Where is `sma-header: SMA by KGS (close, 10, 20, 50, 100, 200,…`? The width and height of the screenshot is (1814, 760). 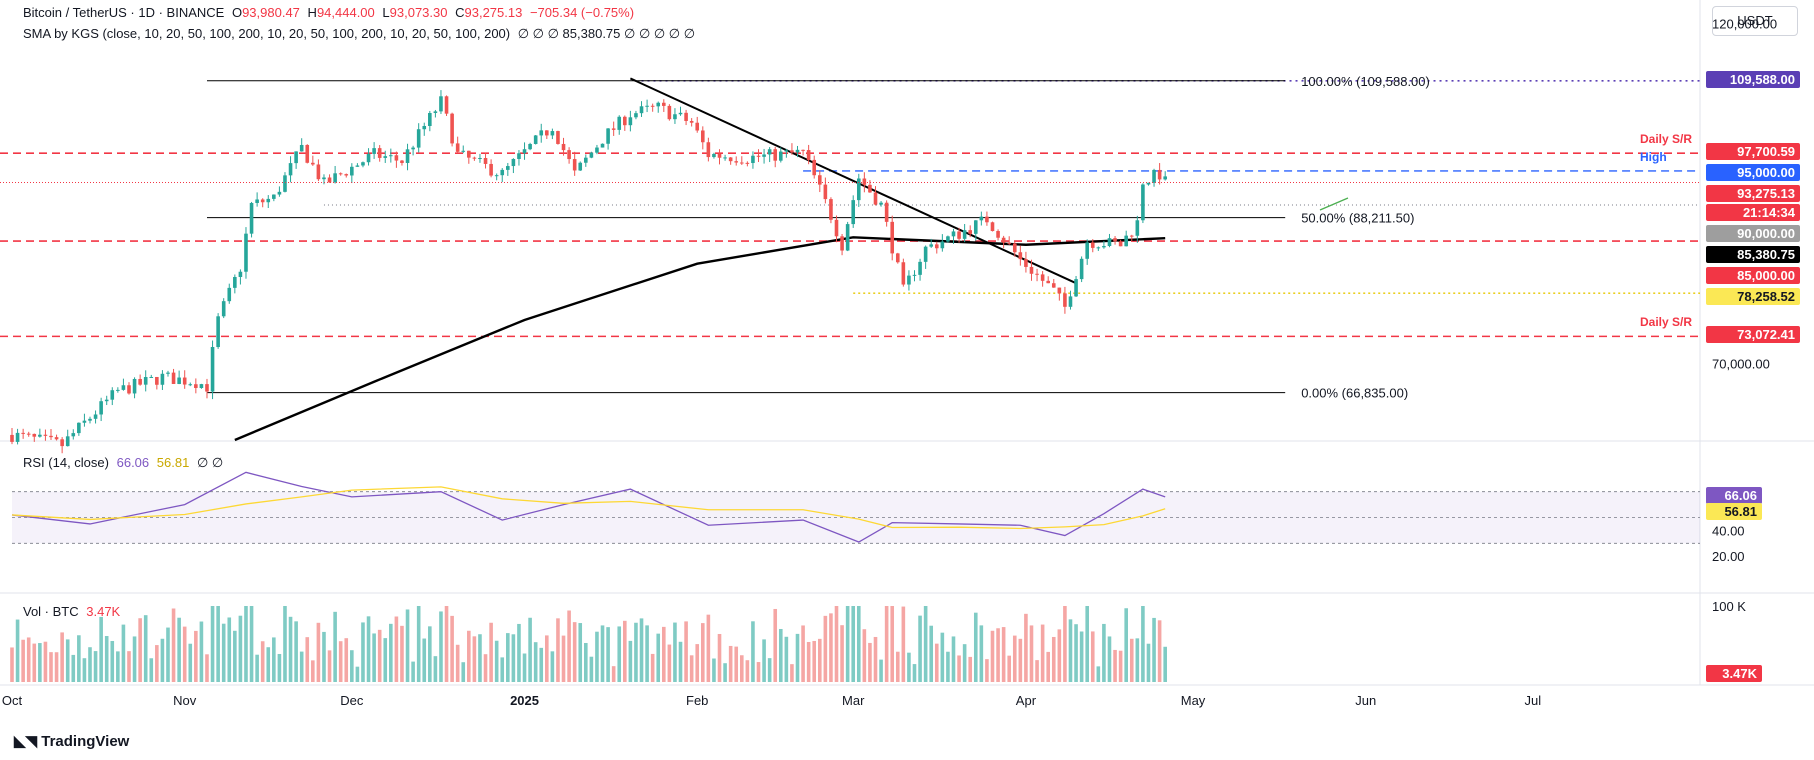
sma-header: SMA by KGS (close, 10, 20, 50, 100, 200,… is located at coordinates (361, 34).